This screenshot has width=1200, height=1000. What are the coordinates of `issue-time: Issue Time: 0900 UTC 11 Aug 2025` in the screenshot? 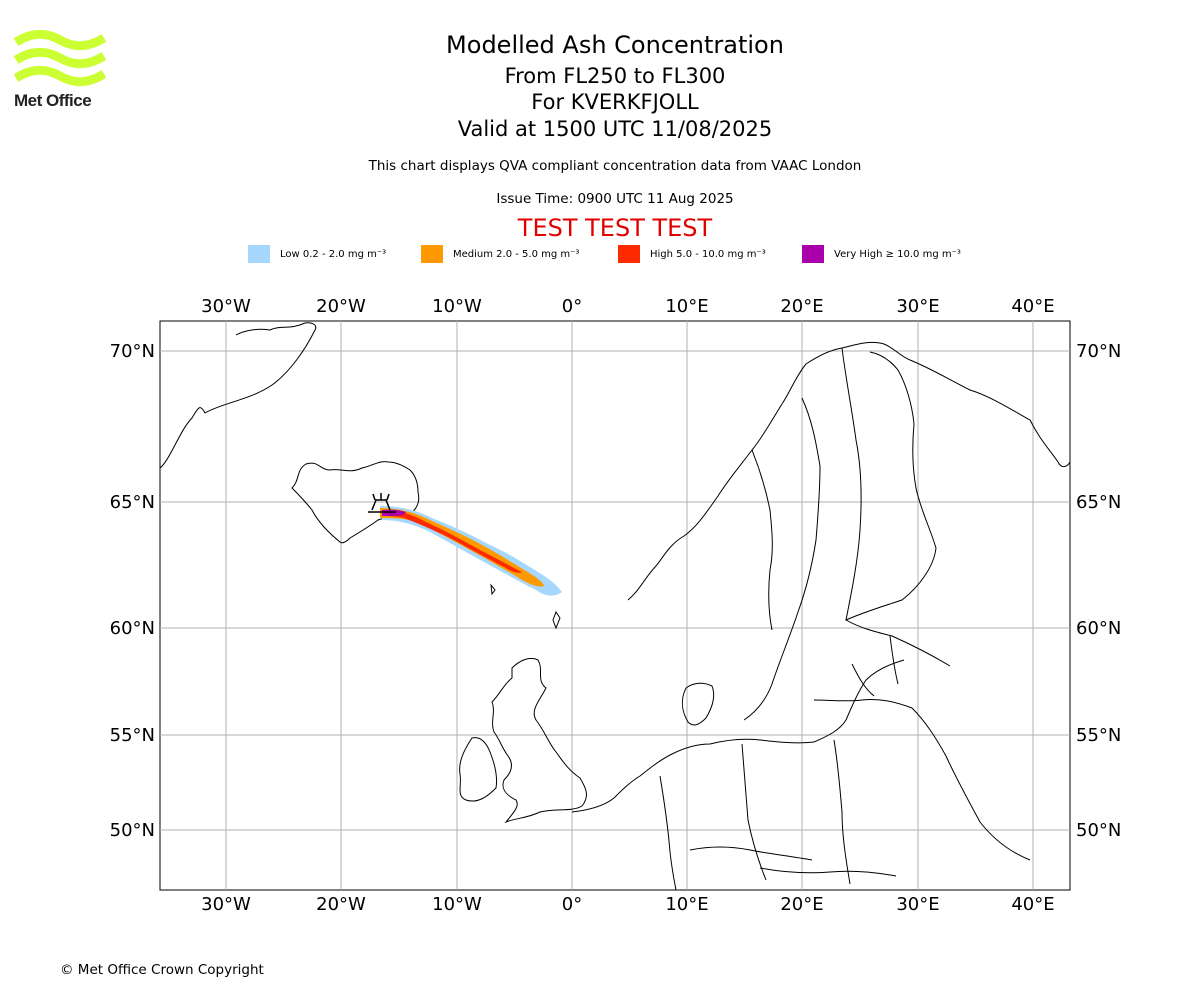 It's located at (615, 199).